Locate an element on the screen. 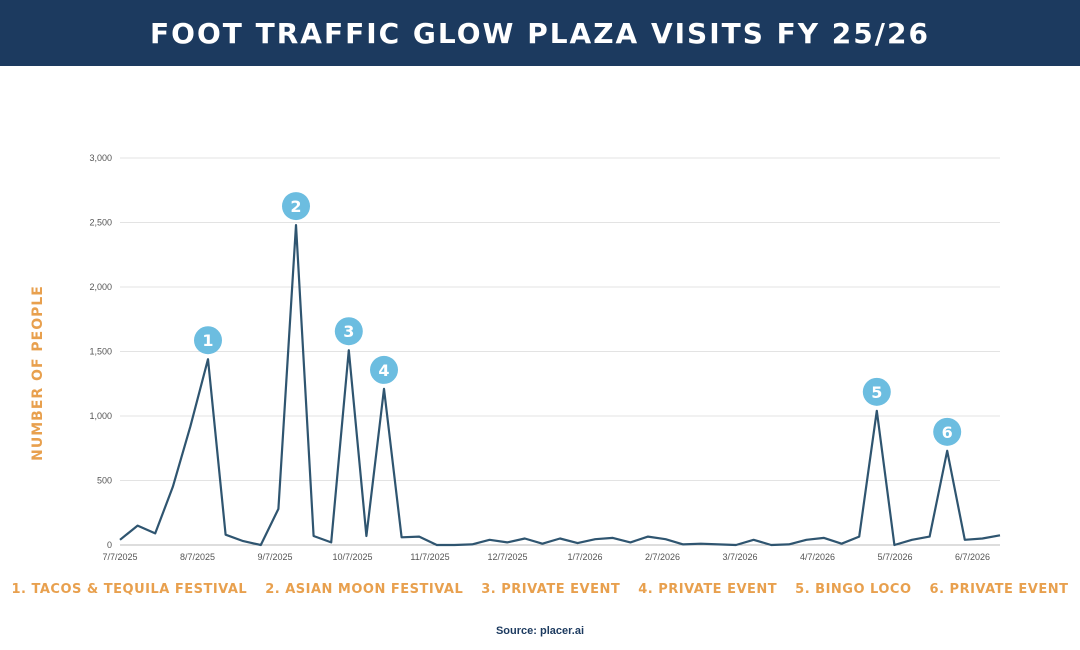  x-tick-label: 10/7/2025 is located at coordinates (352, 557).